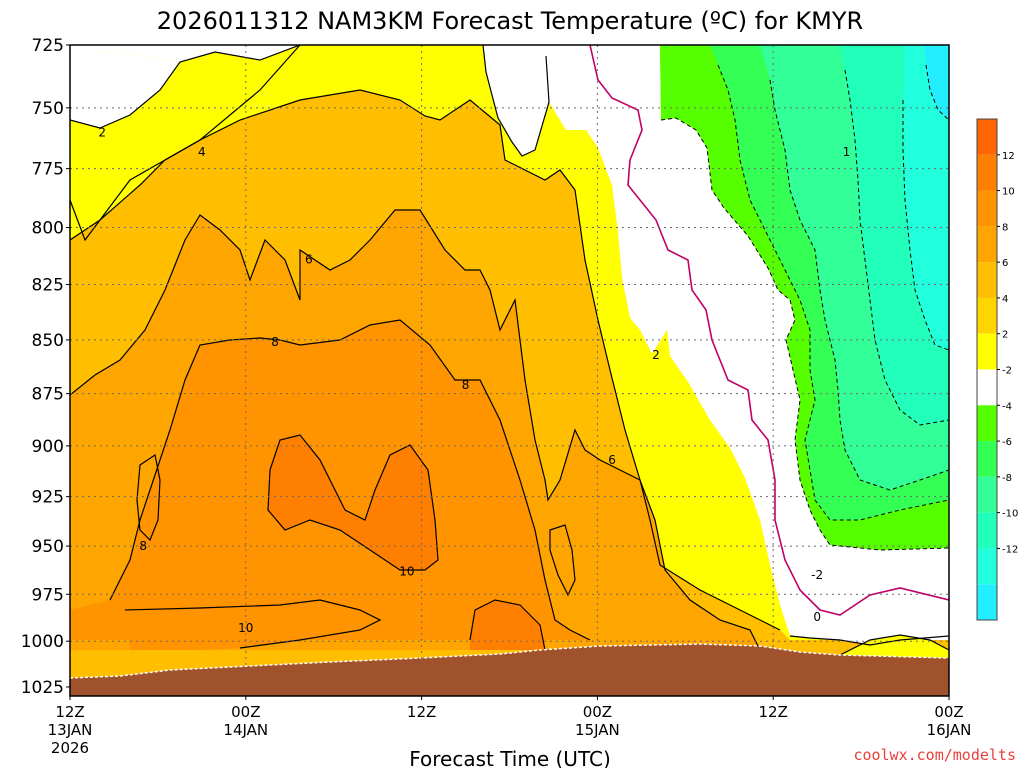 The height and width of the screenshot is (768, 1024). Describe the element at coordinates (894, 647) in the screenshot. I see `band-2-4-lowright` at that location.